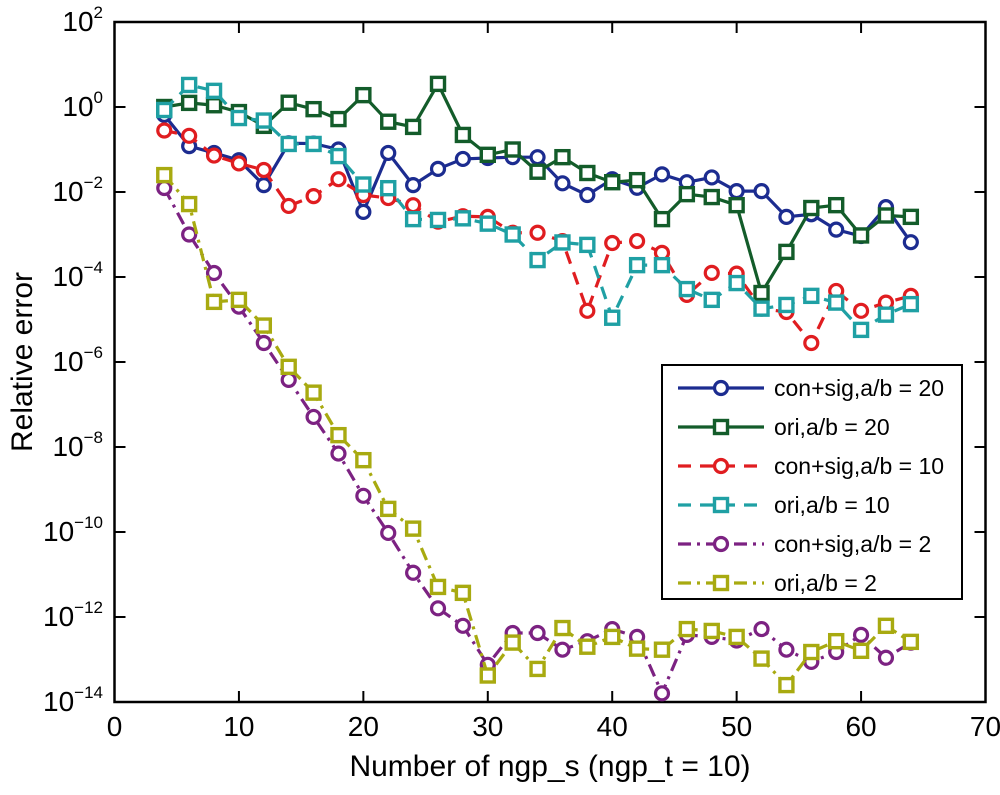 This screenshot has width=1000, height=795. What do you see at coordinates (82, 105) in the screenshot?
I see `y-tick-label: 10⁰` at bounding box center [82, 105].